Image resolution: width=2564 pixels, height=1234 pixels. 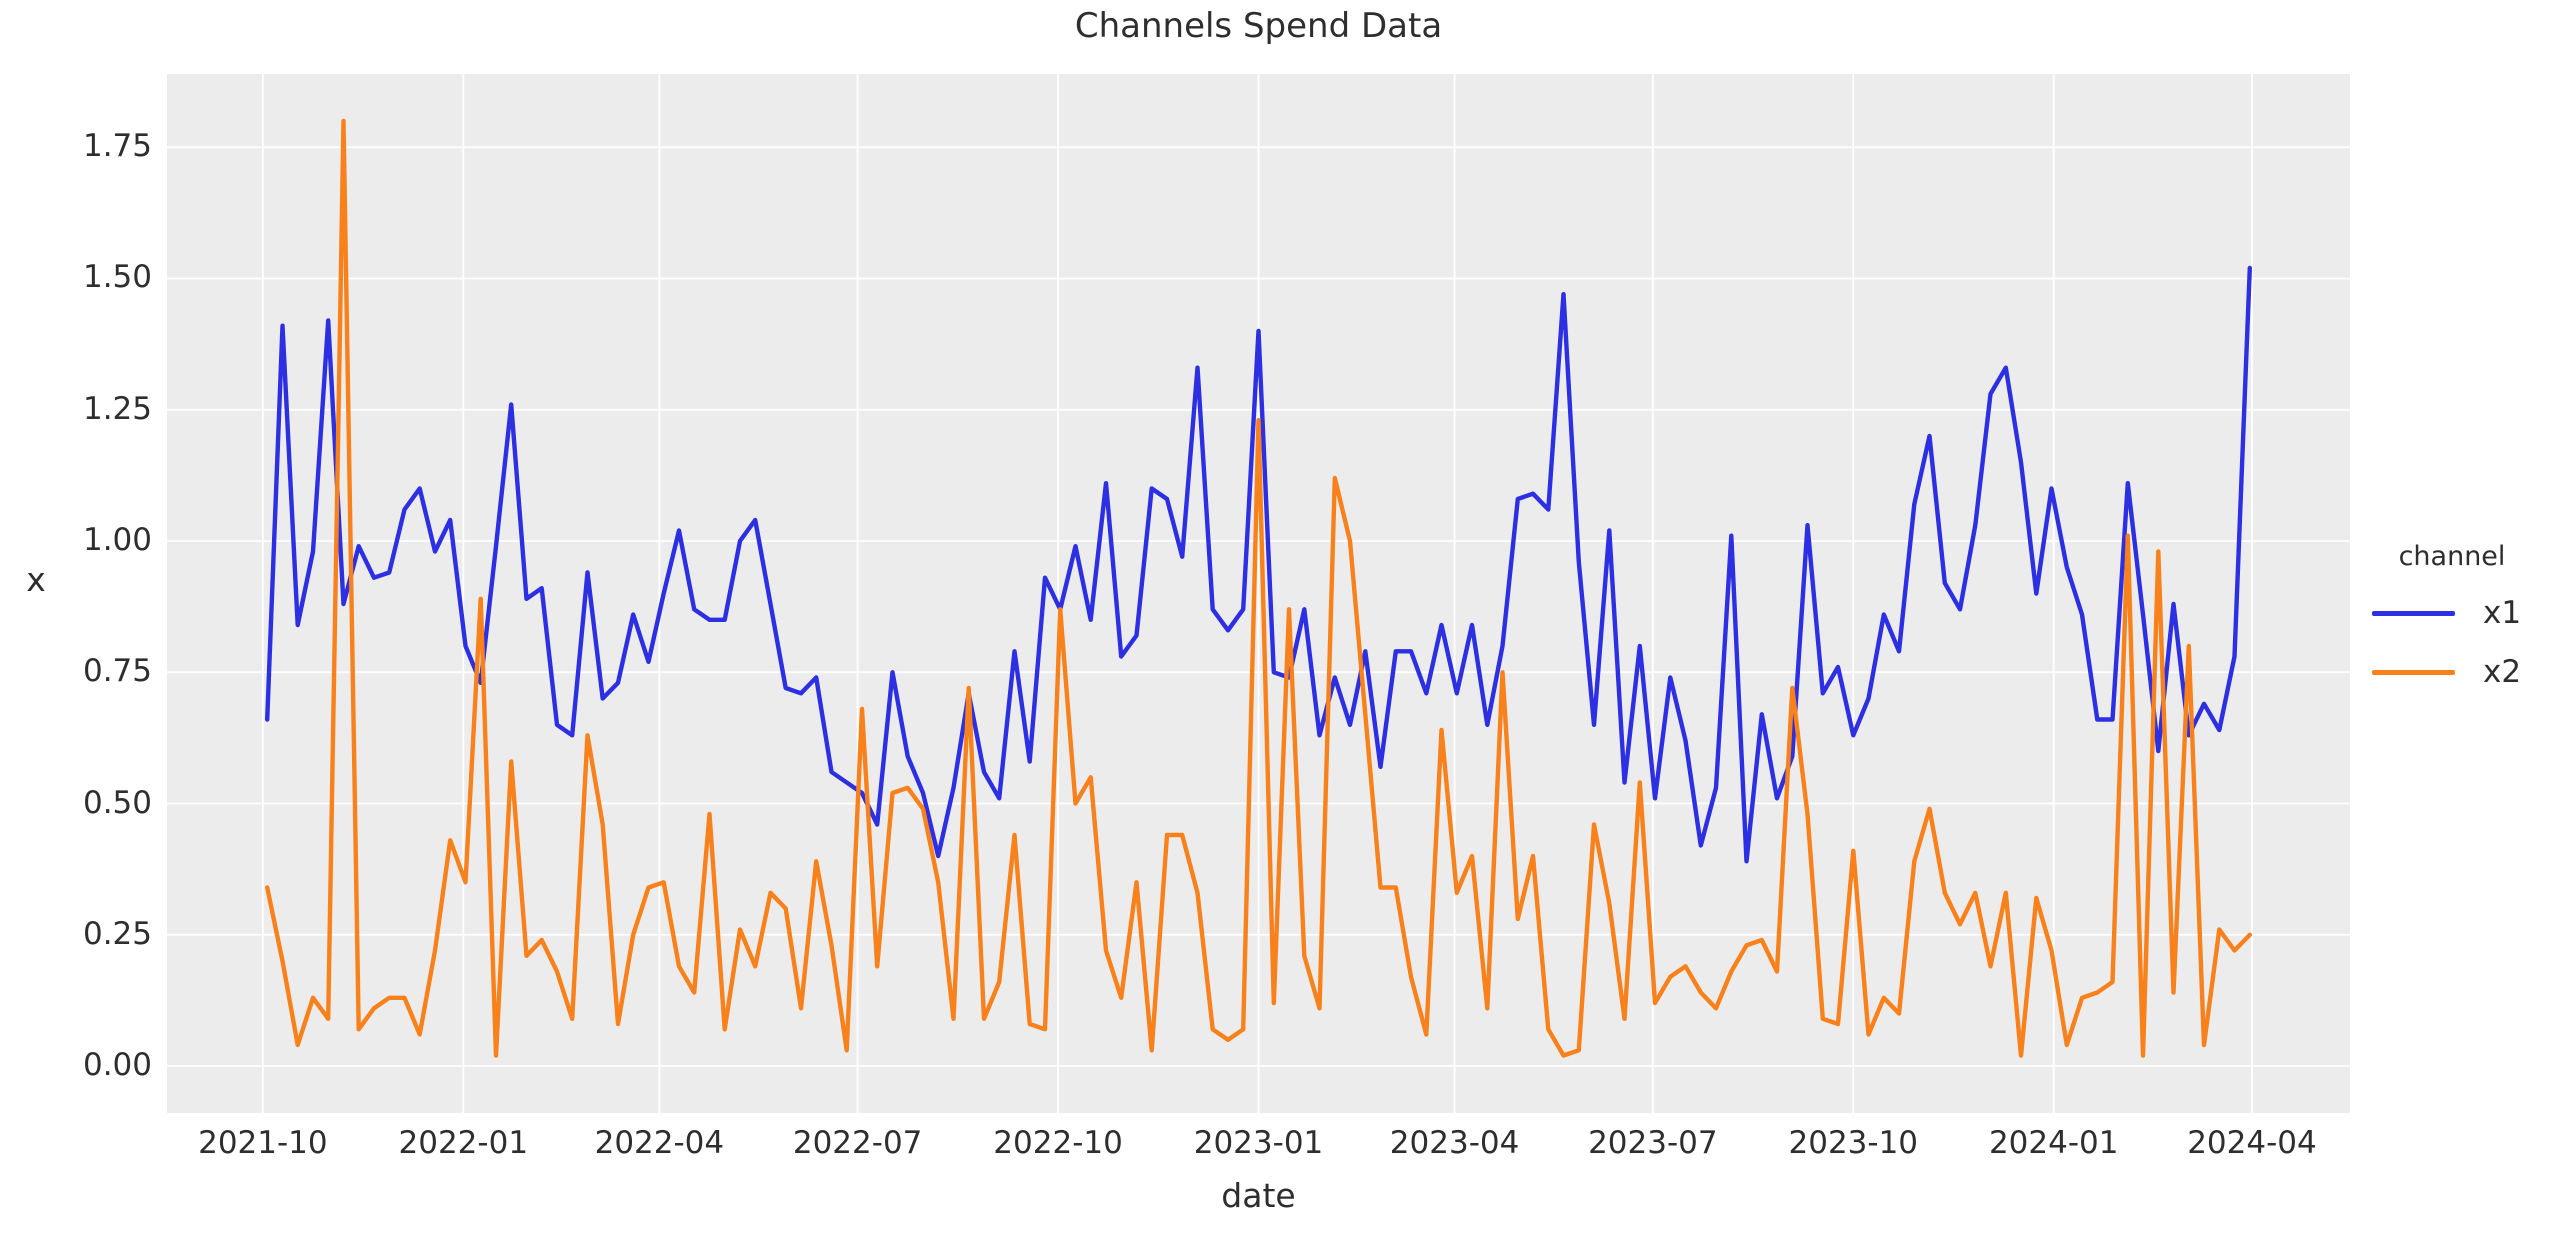 What do you see at coordinates (463, 1143) in the screenshot?
I see `x-axis-tick-label: 2022-01` at bounding box center [463, 1143].